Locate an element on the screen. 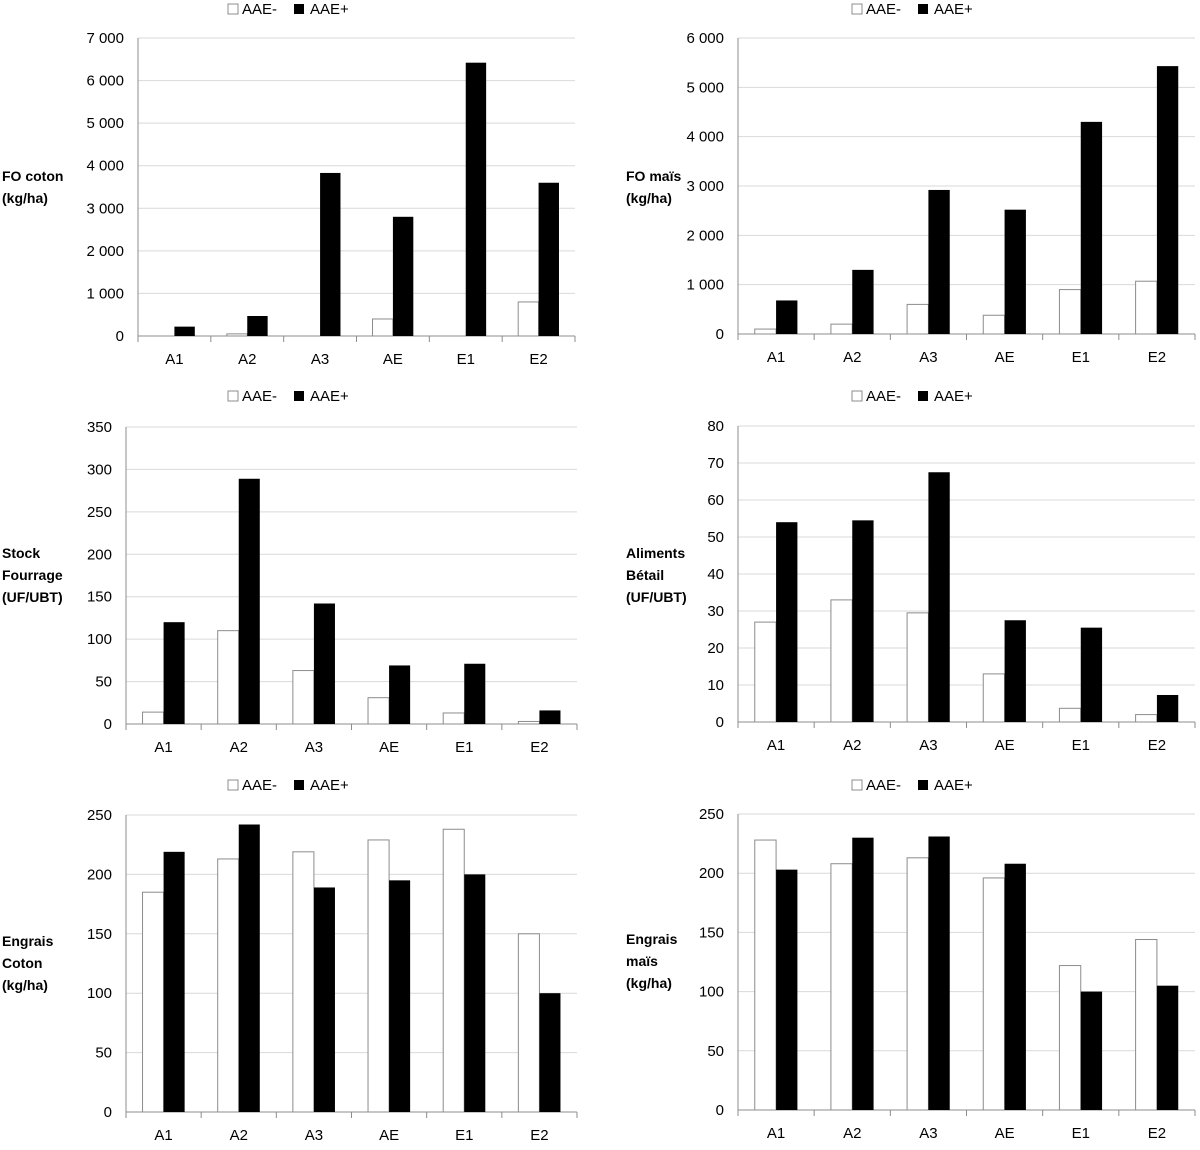 Image resolution: width=1200 pixels, height=1150 pixels. y-axis-label: Aliments Bétail (UF/UBT) is located at coordinates (656, 575).